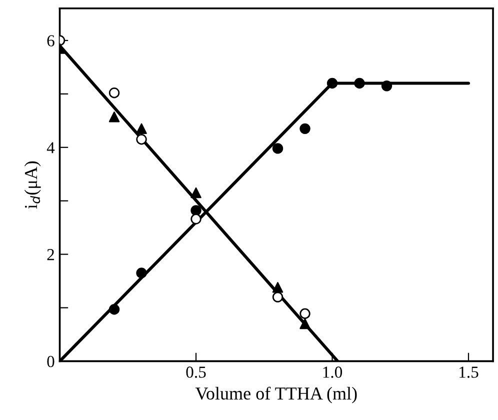 Image resolution: width=498 pixels, height=420 pixels. I want to click on y-tick-label: 2, so click(50, 254).